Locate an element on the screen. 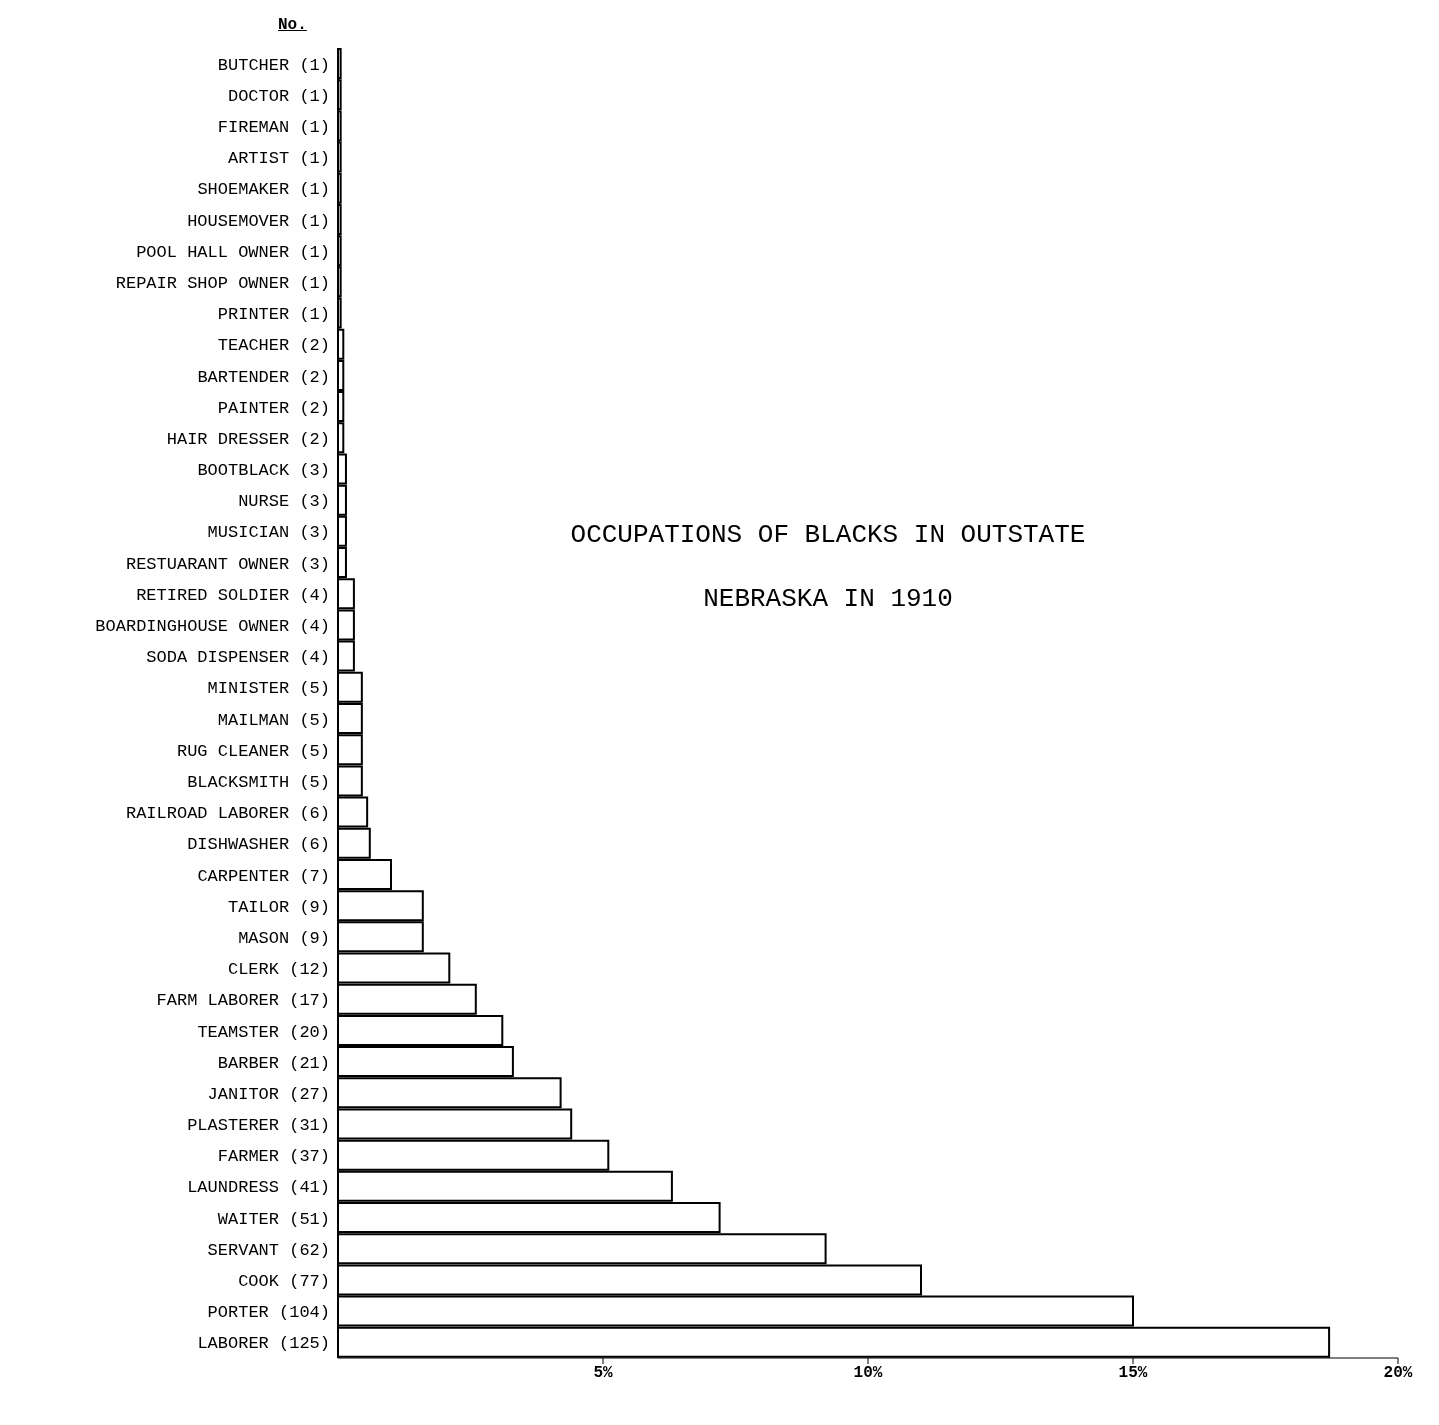 The image size is (1439, 1425). y-tick-label: BUTCHER (1) is located at coordinates (273, 65).